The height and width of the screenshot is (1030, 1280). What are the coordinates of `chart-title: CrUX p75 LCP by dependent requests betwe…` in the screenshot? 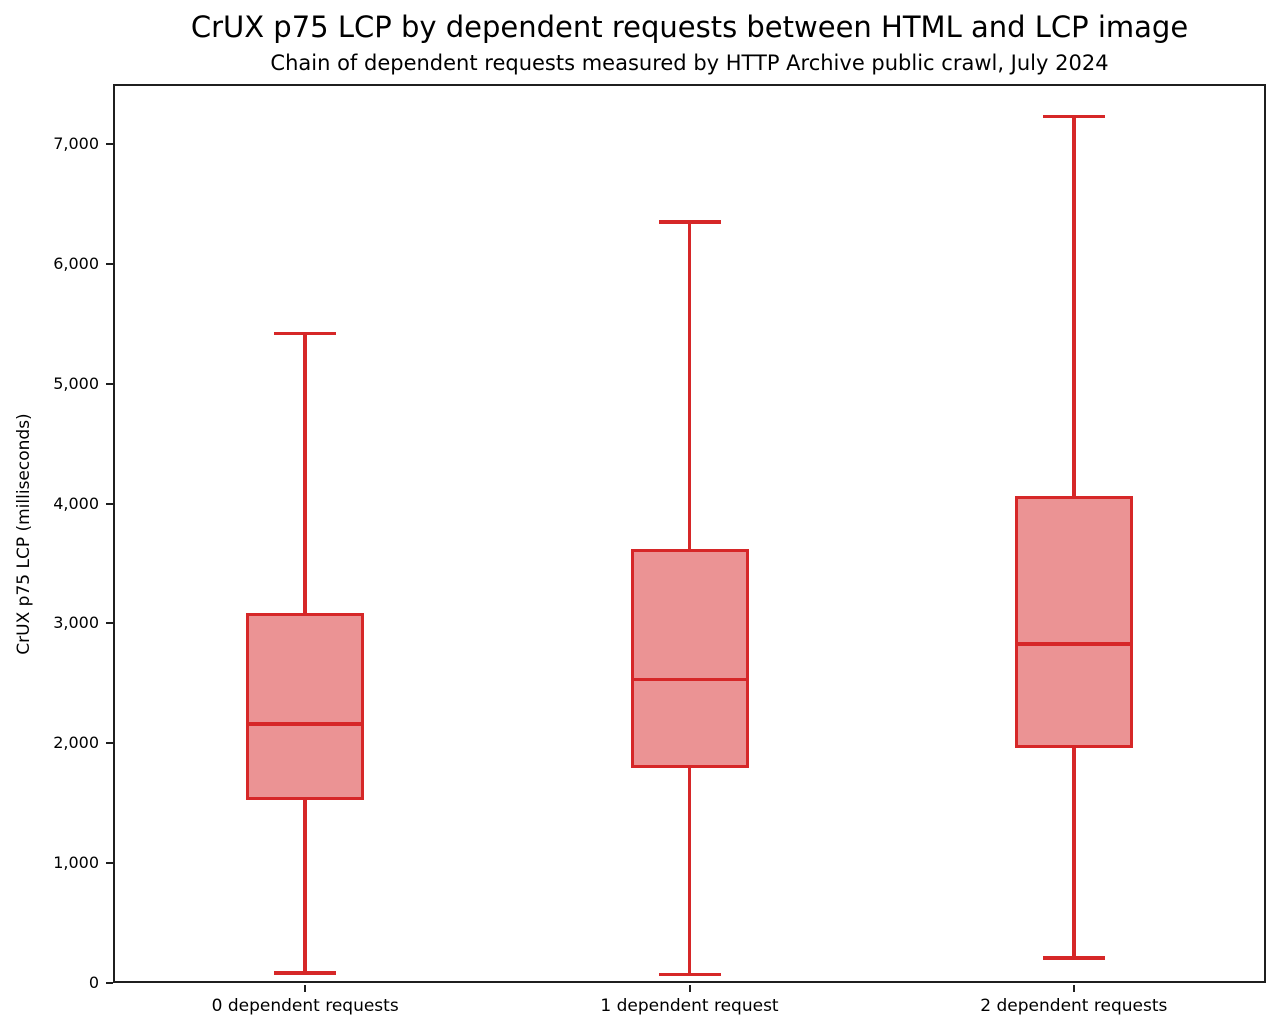 It's located at (689, 27).